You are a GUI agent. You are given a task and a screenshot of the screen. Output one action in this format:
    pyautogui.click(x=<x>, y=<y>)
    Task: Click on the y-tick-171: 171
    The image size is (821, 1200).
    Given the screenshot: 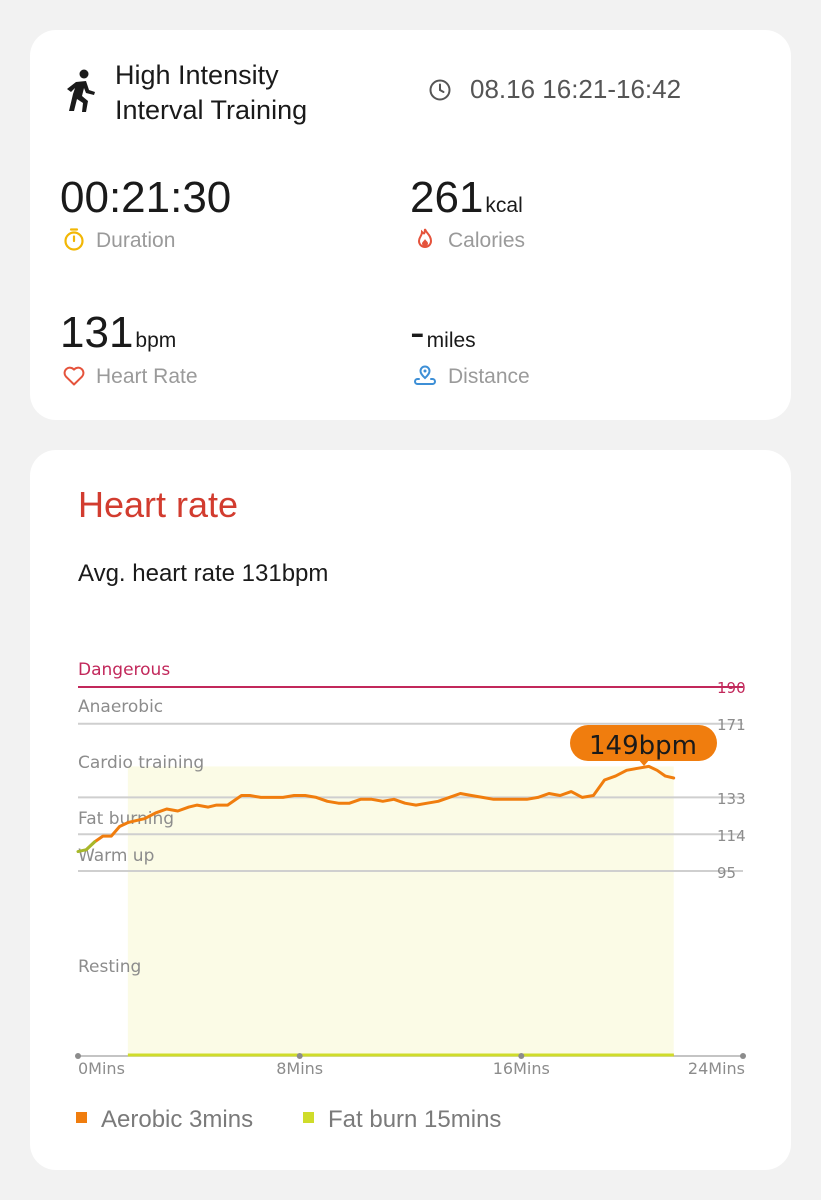 What is the action you would take?
    pyautogui.click(x=731, y=725)
    